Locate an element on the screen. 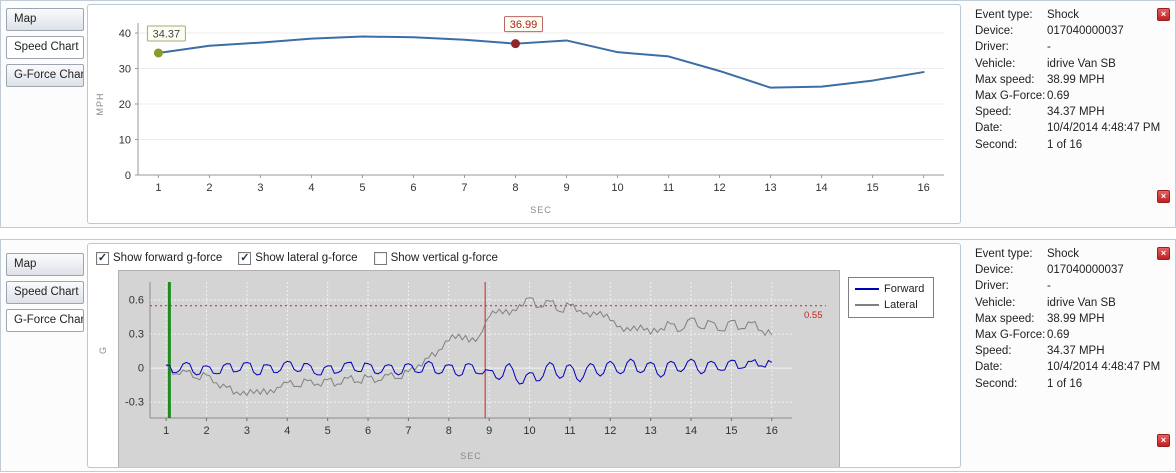 Image resolution: width=1176 pixels, height=473 pixels. info-label: Device: is located at coordinates (994, 270).